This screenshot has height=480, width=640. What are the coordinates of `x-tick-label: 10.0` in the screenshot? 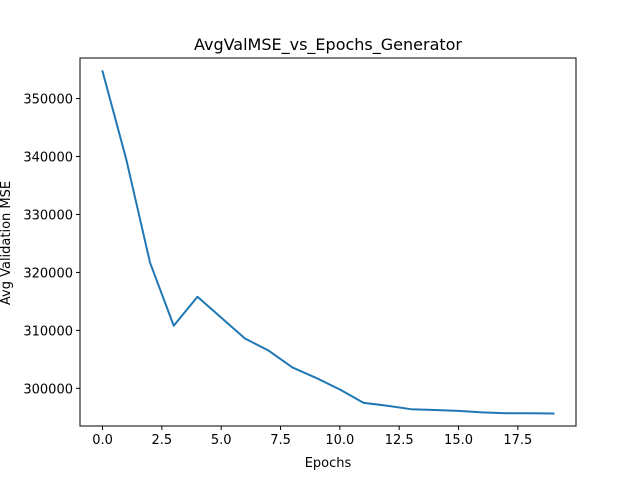 It's located at (339, 440).